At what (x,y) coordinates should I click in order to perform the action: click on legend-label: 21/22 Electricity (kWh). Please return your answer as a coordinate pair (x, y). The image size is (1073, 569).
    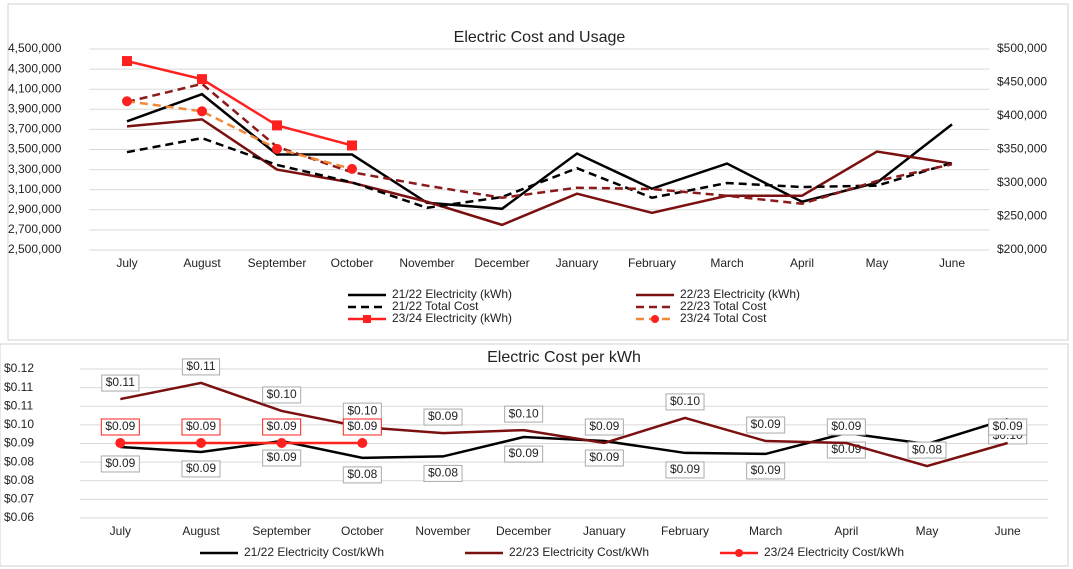
    Looking at the image, I should click on (452, 294).